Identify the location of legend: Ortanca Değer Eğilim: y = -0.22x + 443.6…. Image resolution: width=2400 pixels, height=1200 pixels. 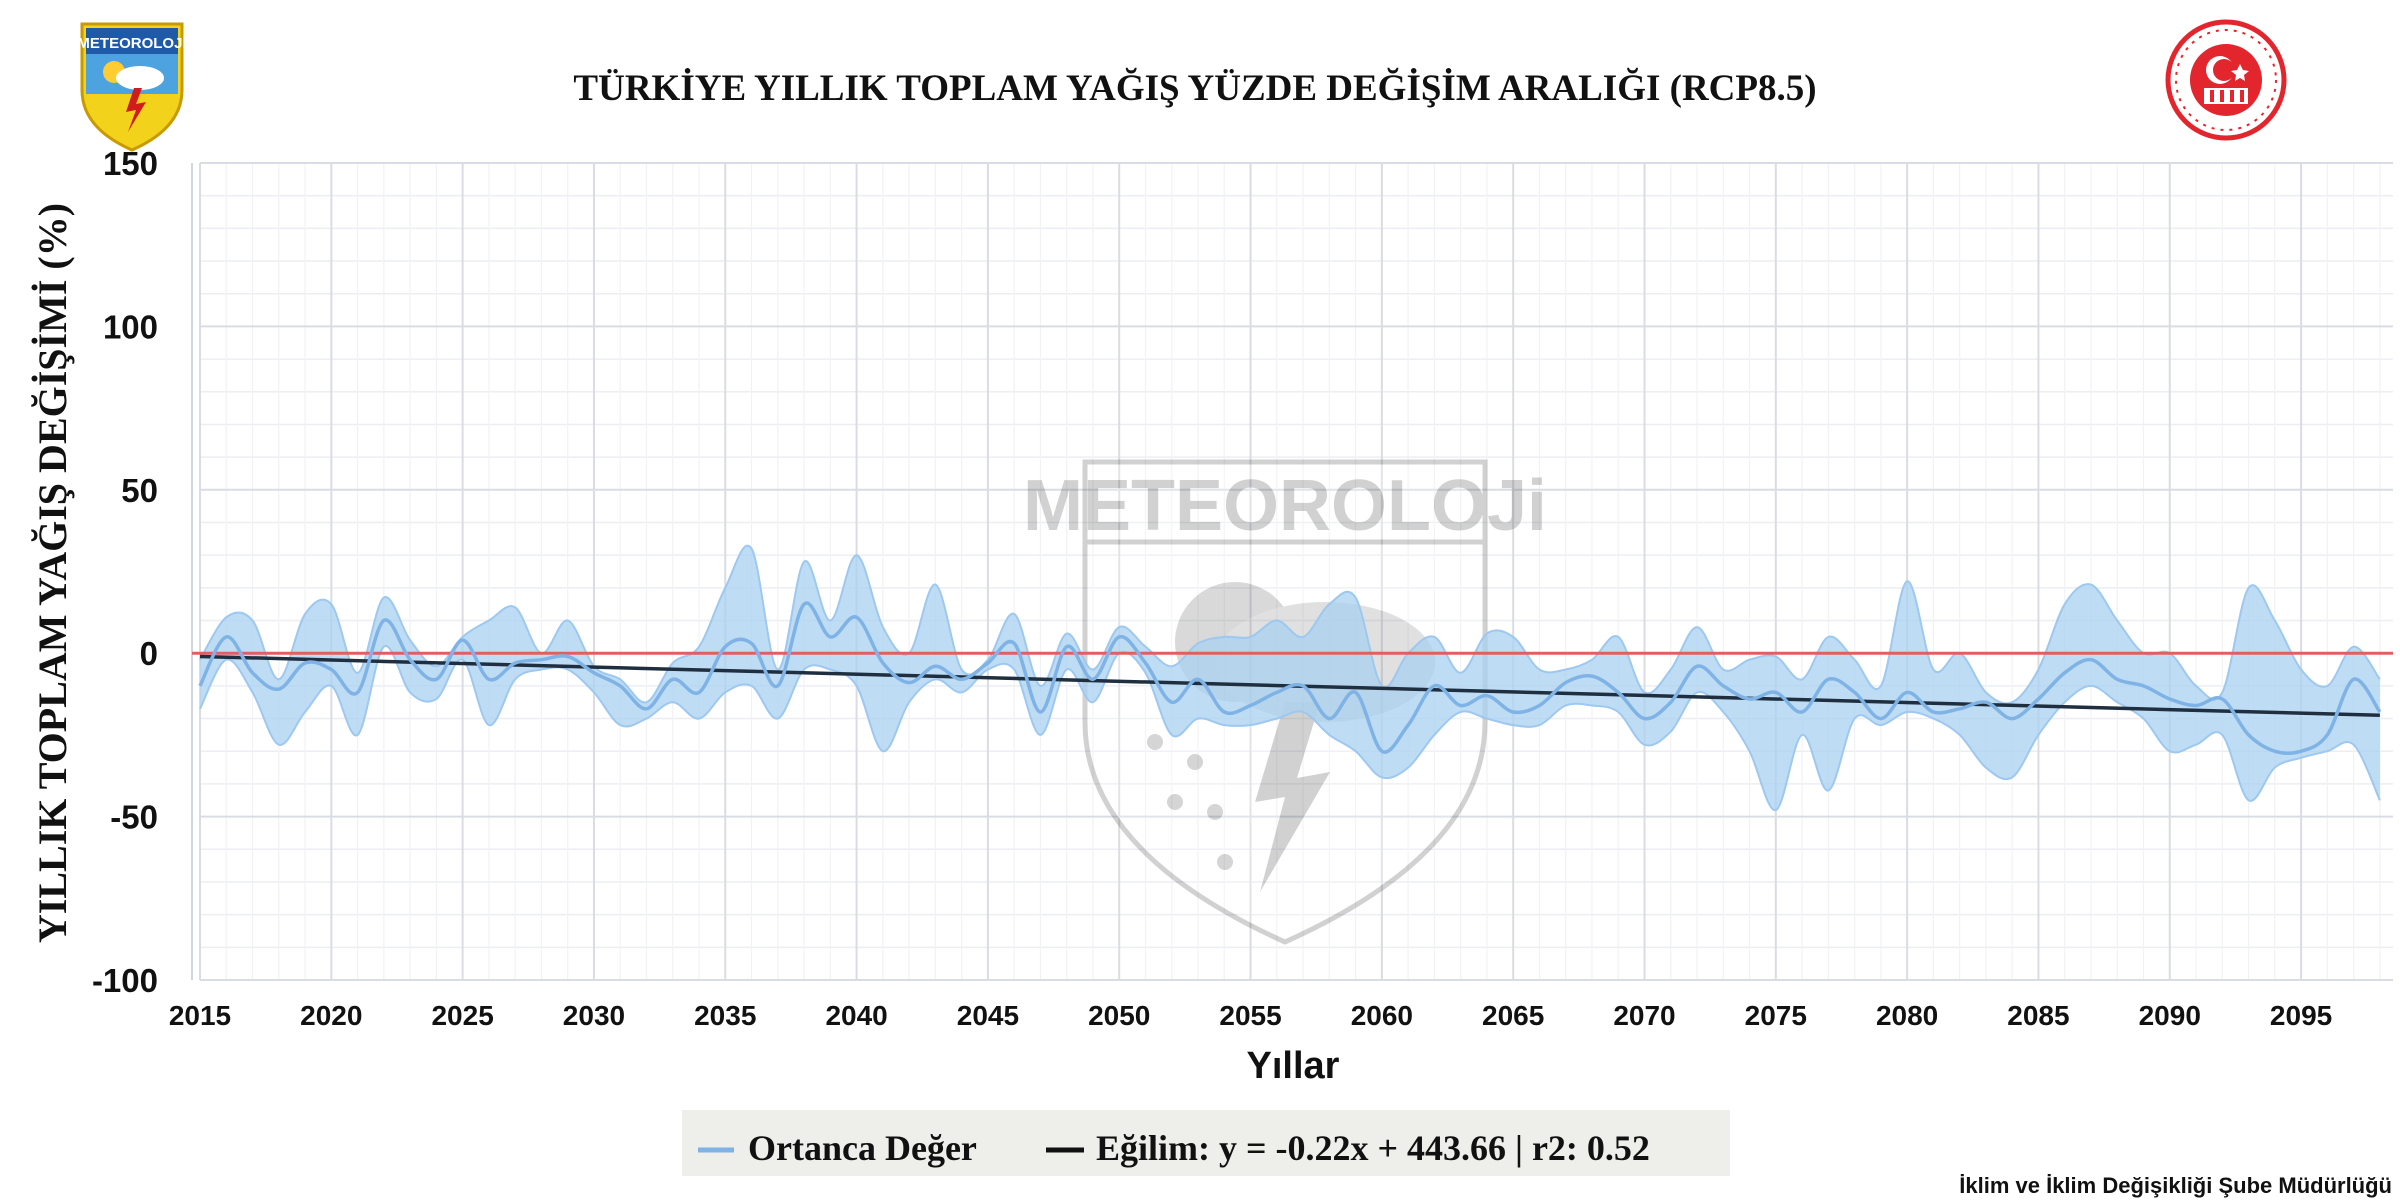
(1206, 1143).